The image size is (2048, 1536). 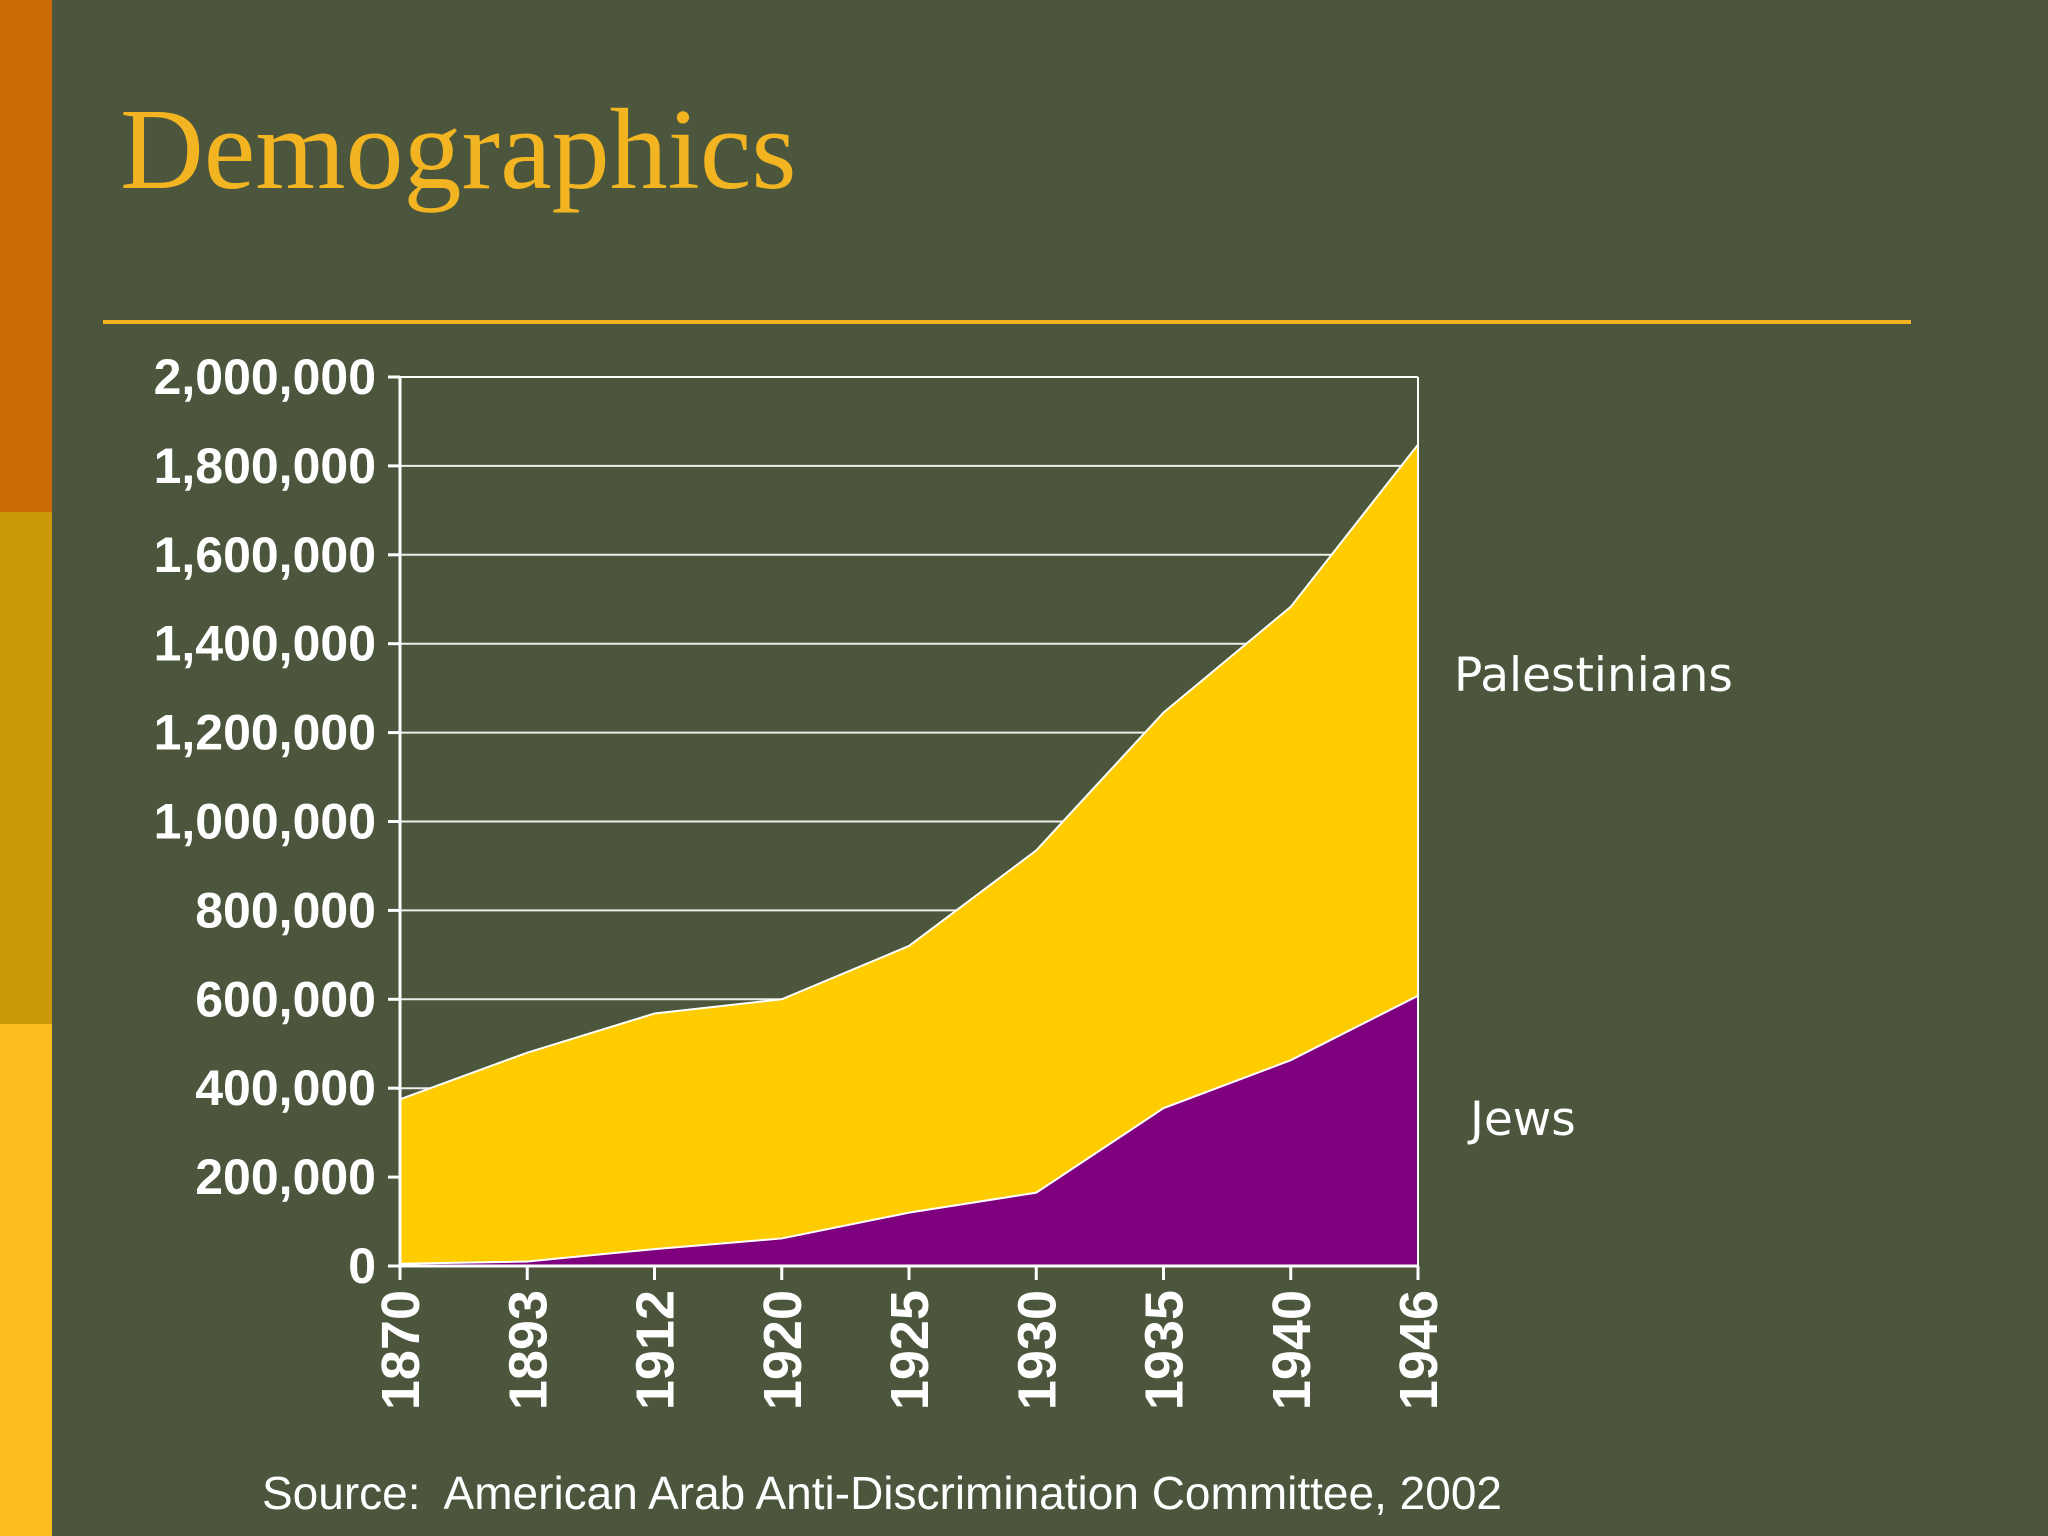 I want to click on series-label-jews: Jews, so click(x=1521, y=1119).